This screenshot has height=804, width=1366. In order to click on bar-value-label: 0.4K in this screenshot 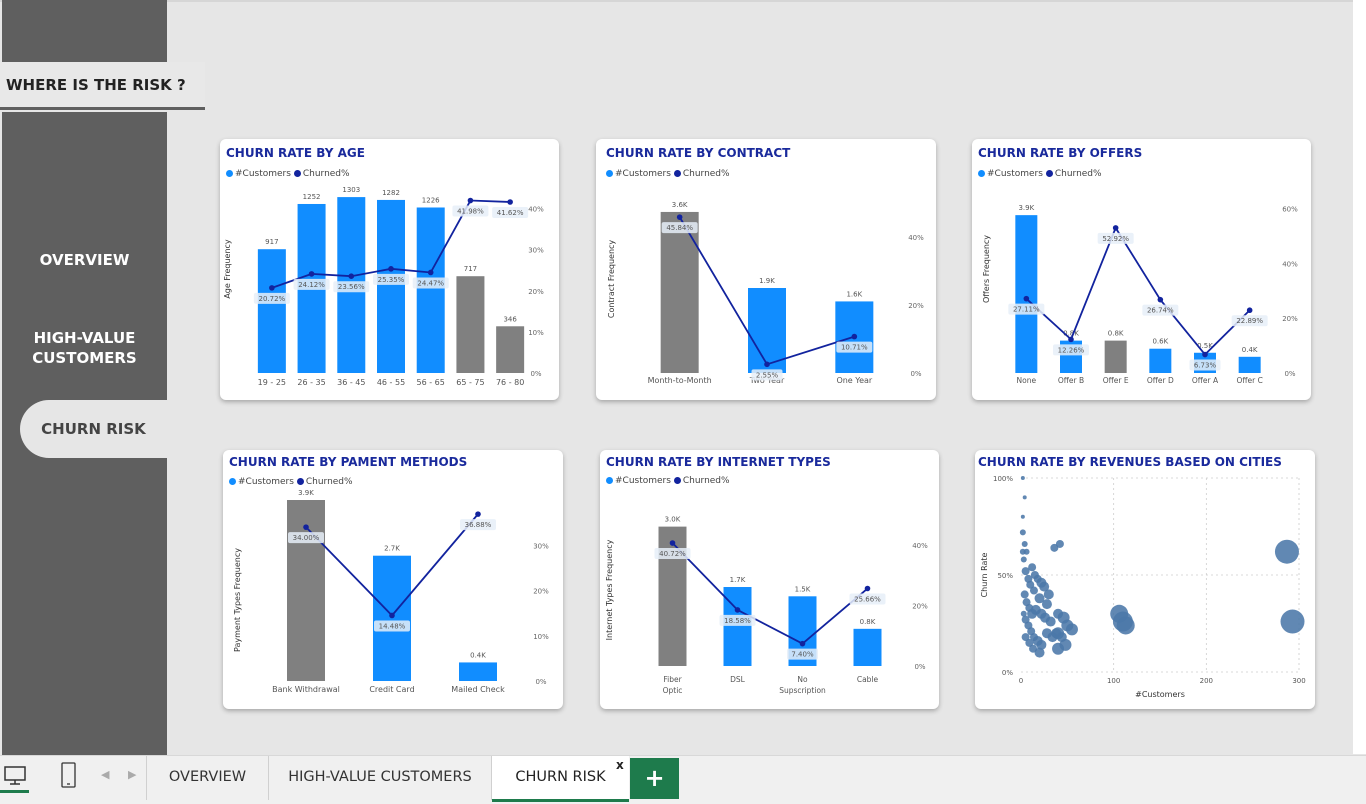, I will do `click(1250, 350)`.